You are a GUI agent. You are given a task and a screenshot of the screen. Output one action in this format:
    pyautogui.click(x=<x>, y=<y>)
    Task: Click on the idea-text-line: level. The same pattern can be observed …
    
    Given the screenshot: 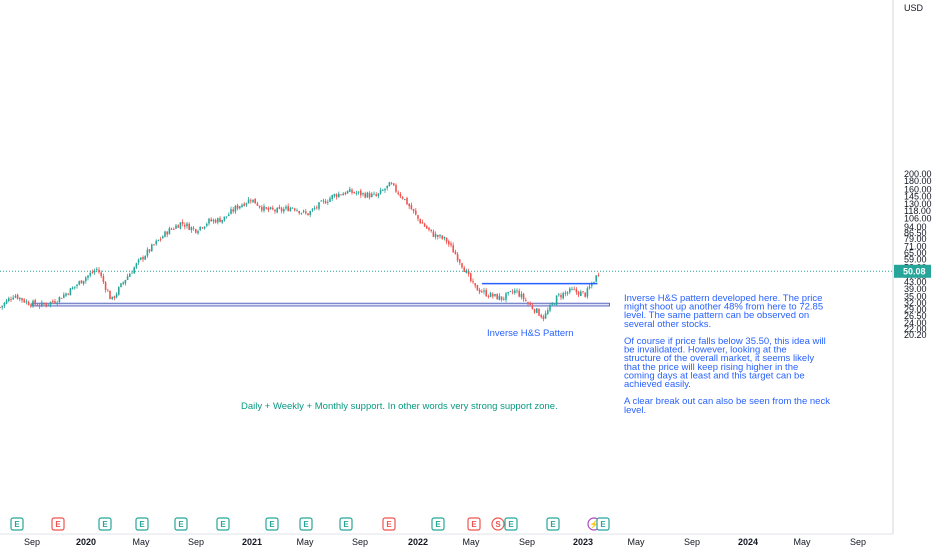 What is the action you would take?
    pyautogui.click(x=716, y=315)
    